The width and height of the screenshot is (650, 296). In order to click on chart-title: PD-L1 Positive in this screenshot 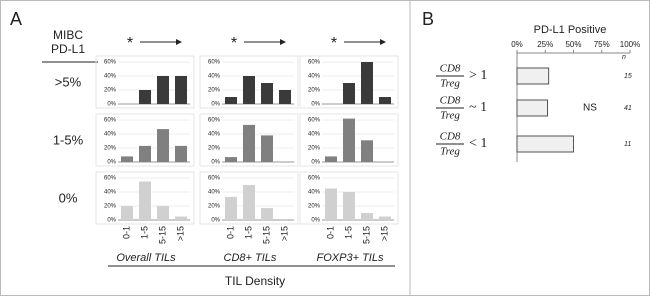, I will do `click(570, 30)`.